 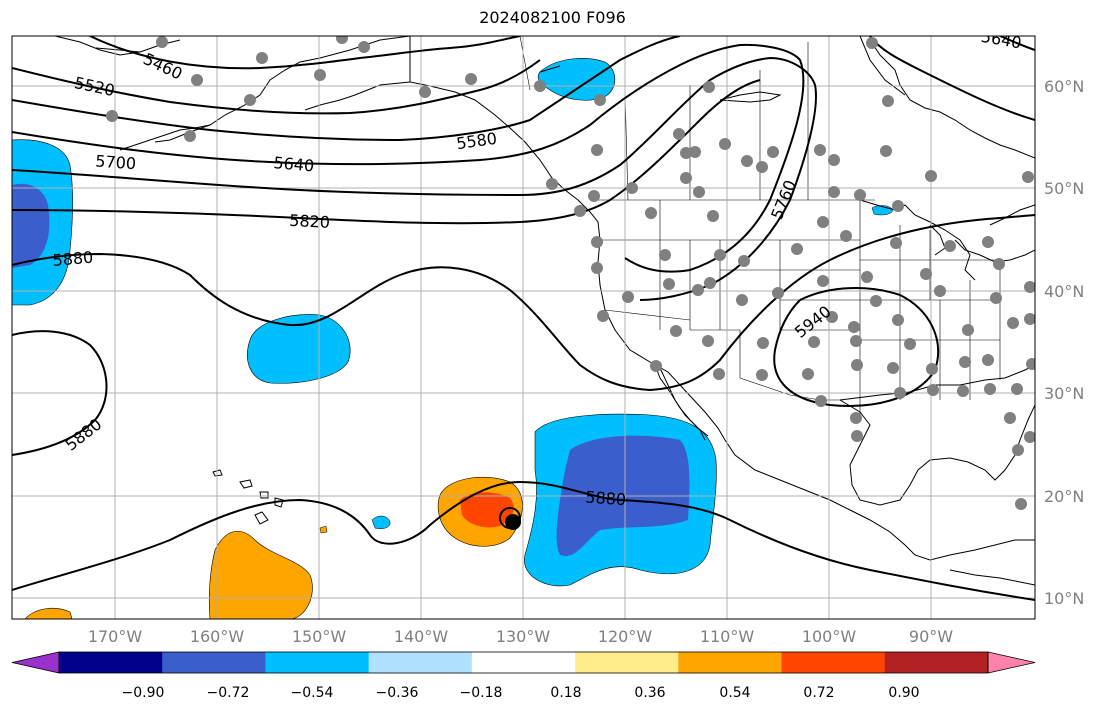 I want to click on lon-tick: 150°W, so click(x=319, y=636).